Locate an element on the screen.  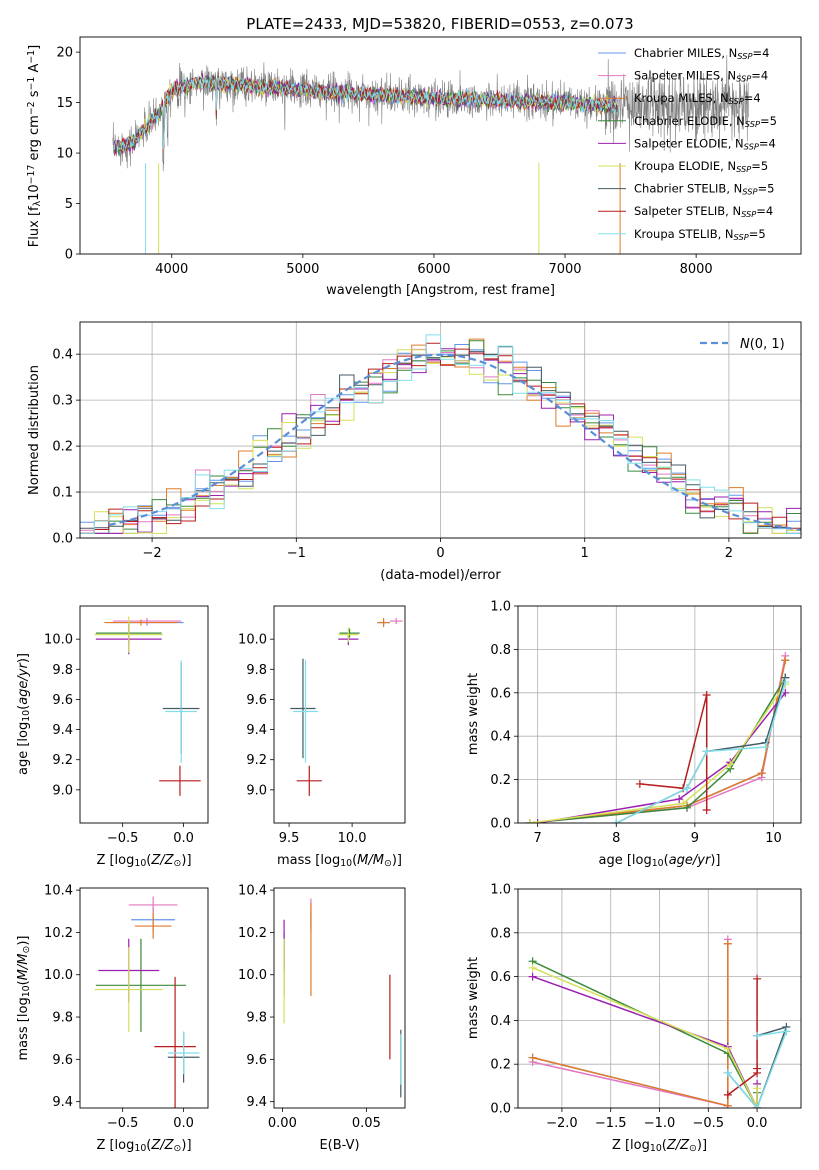
age_vs_mass-axes: 9.5 10.0 9.0 9.2 9.4 9.6 9.8 10.0 is located at coordinates (322, 725).